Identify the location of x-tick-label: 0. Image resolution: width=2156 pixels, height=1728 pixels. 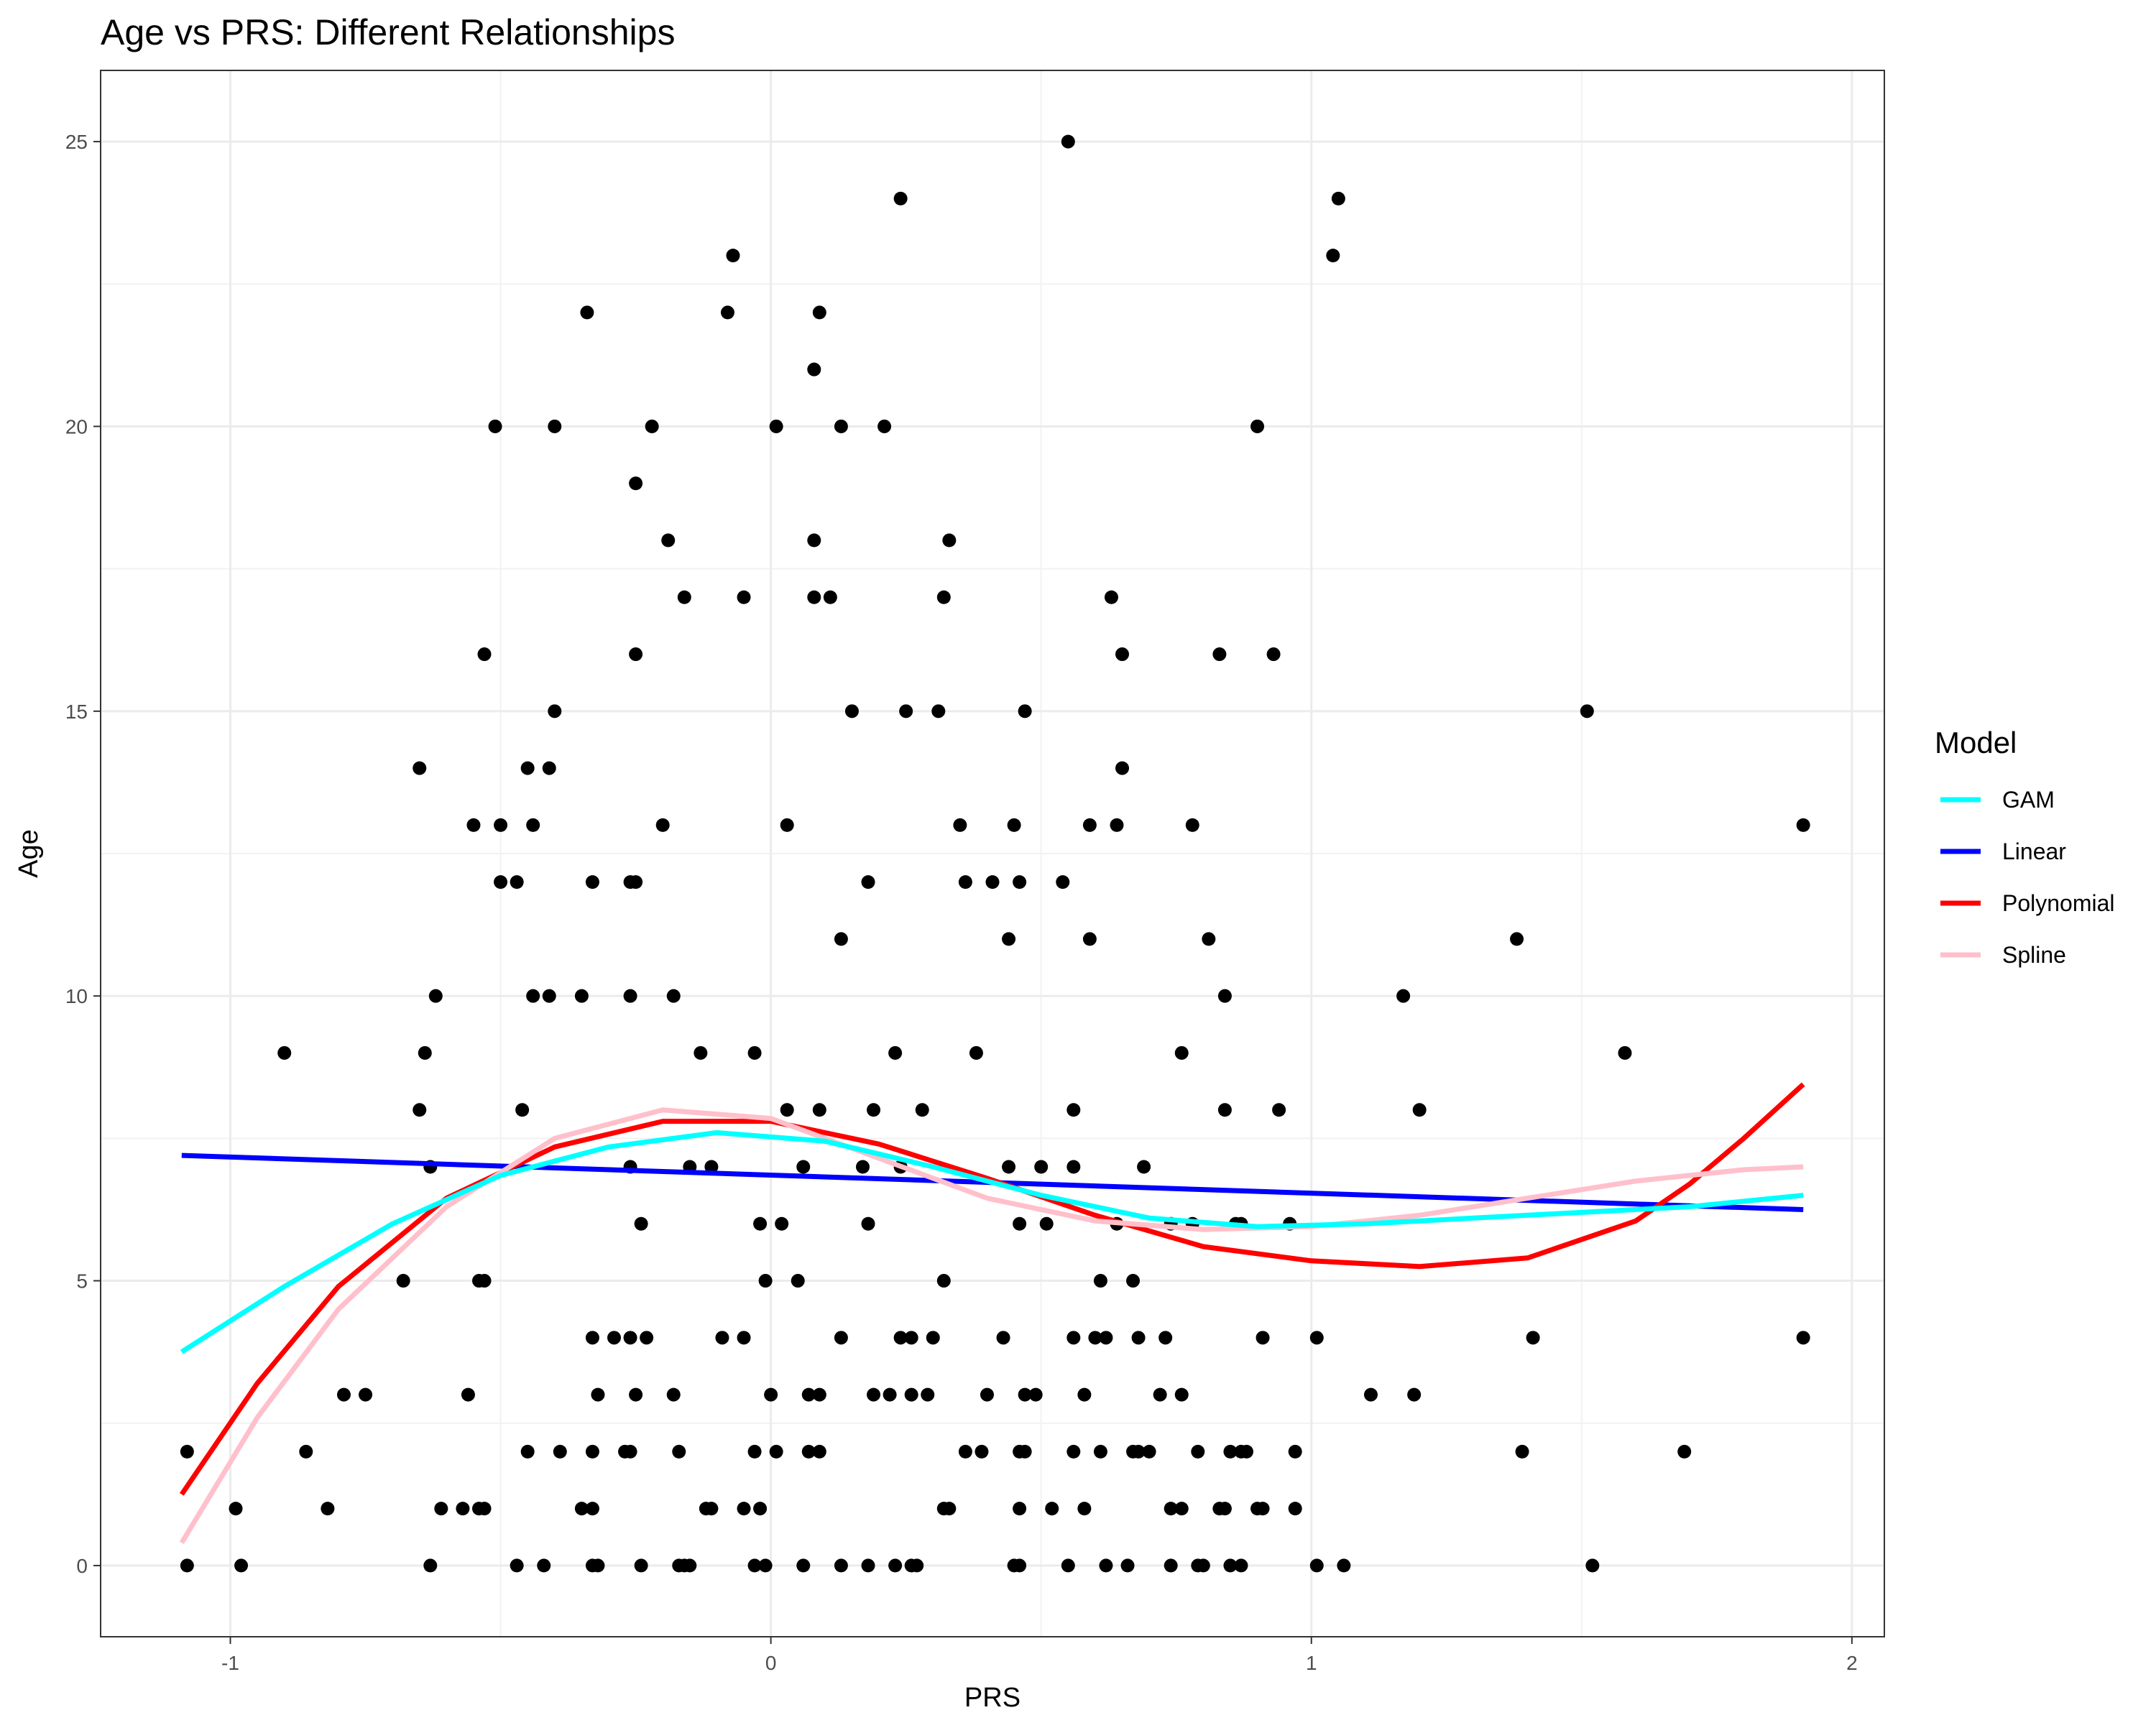
(771, 1663).